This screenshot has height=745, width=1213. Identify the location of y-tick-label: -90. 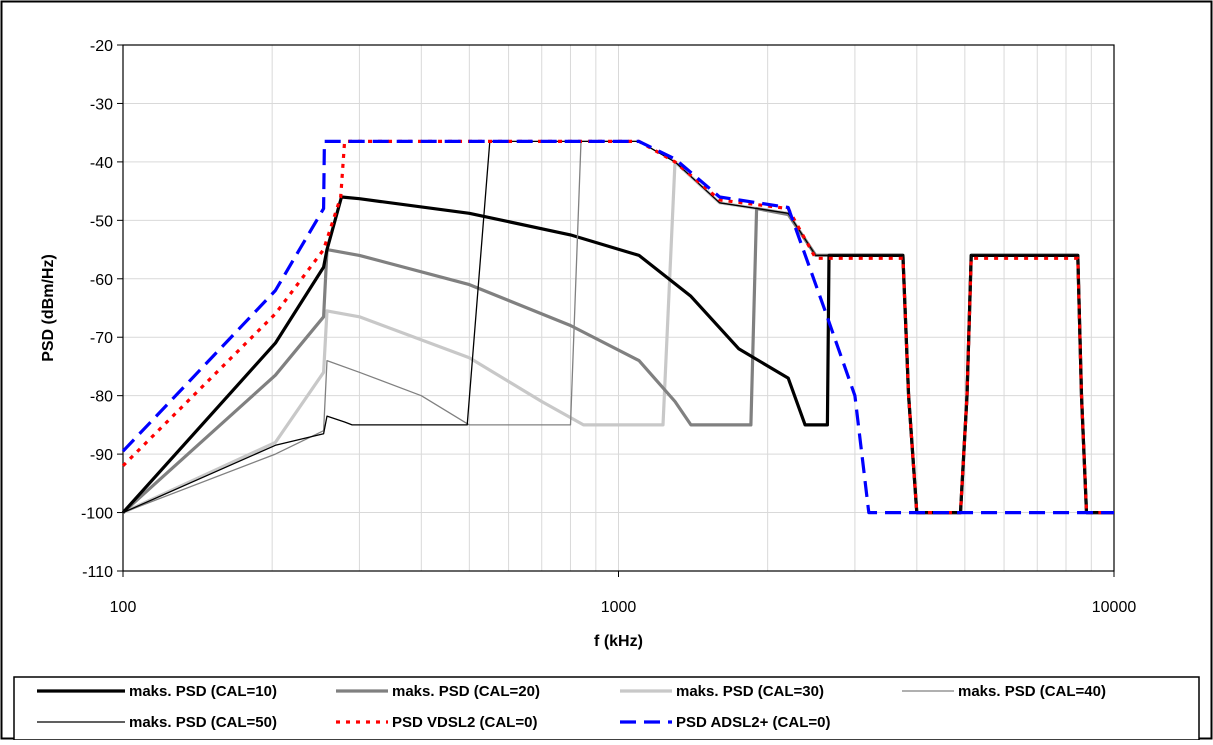
(101, 455).